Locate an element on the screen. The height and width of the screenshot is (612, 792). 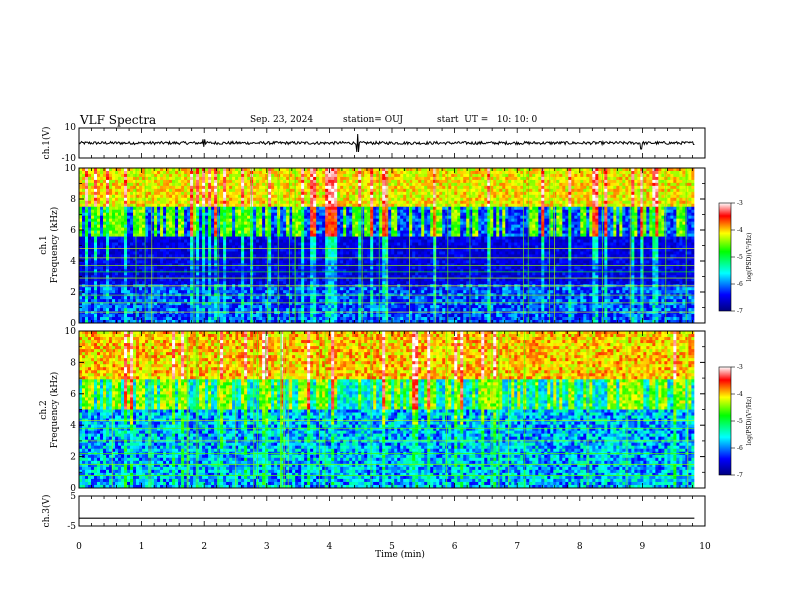
time-tick-label: 3 is located at coordinates (267, 547).